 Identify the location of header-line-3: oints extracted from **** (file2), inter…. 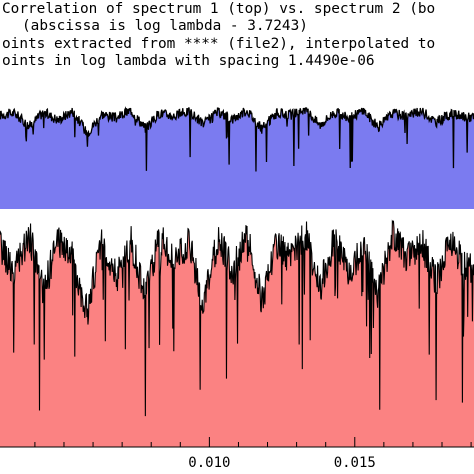
(218, 44).